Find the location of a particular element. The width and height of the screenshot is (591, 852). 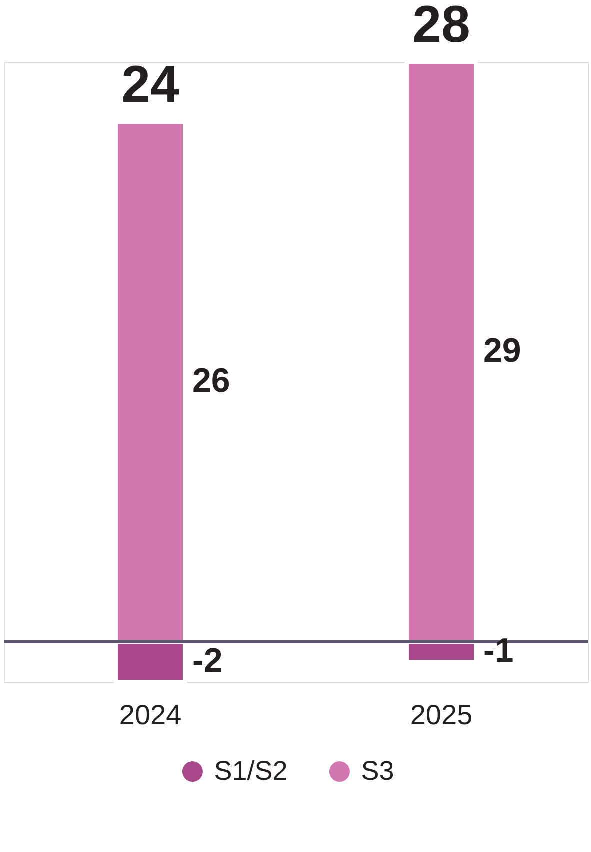

data-label: -2 is located at coordinates (207, 661).